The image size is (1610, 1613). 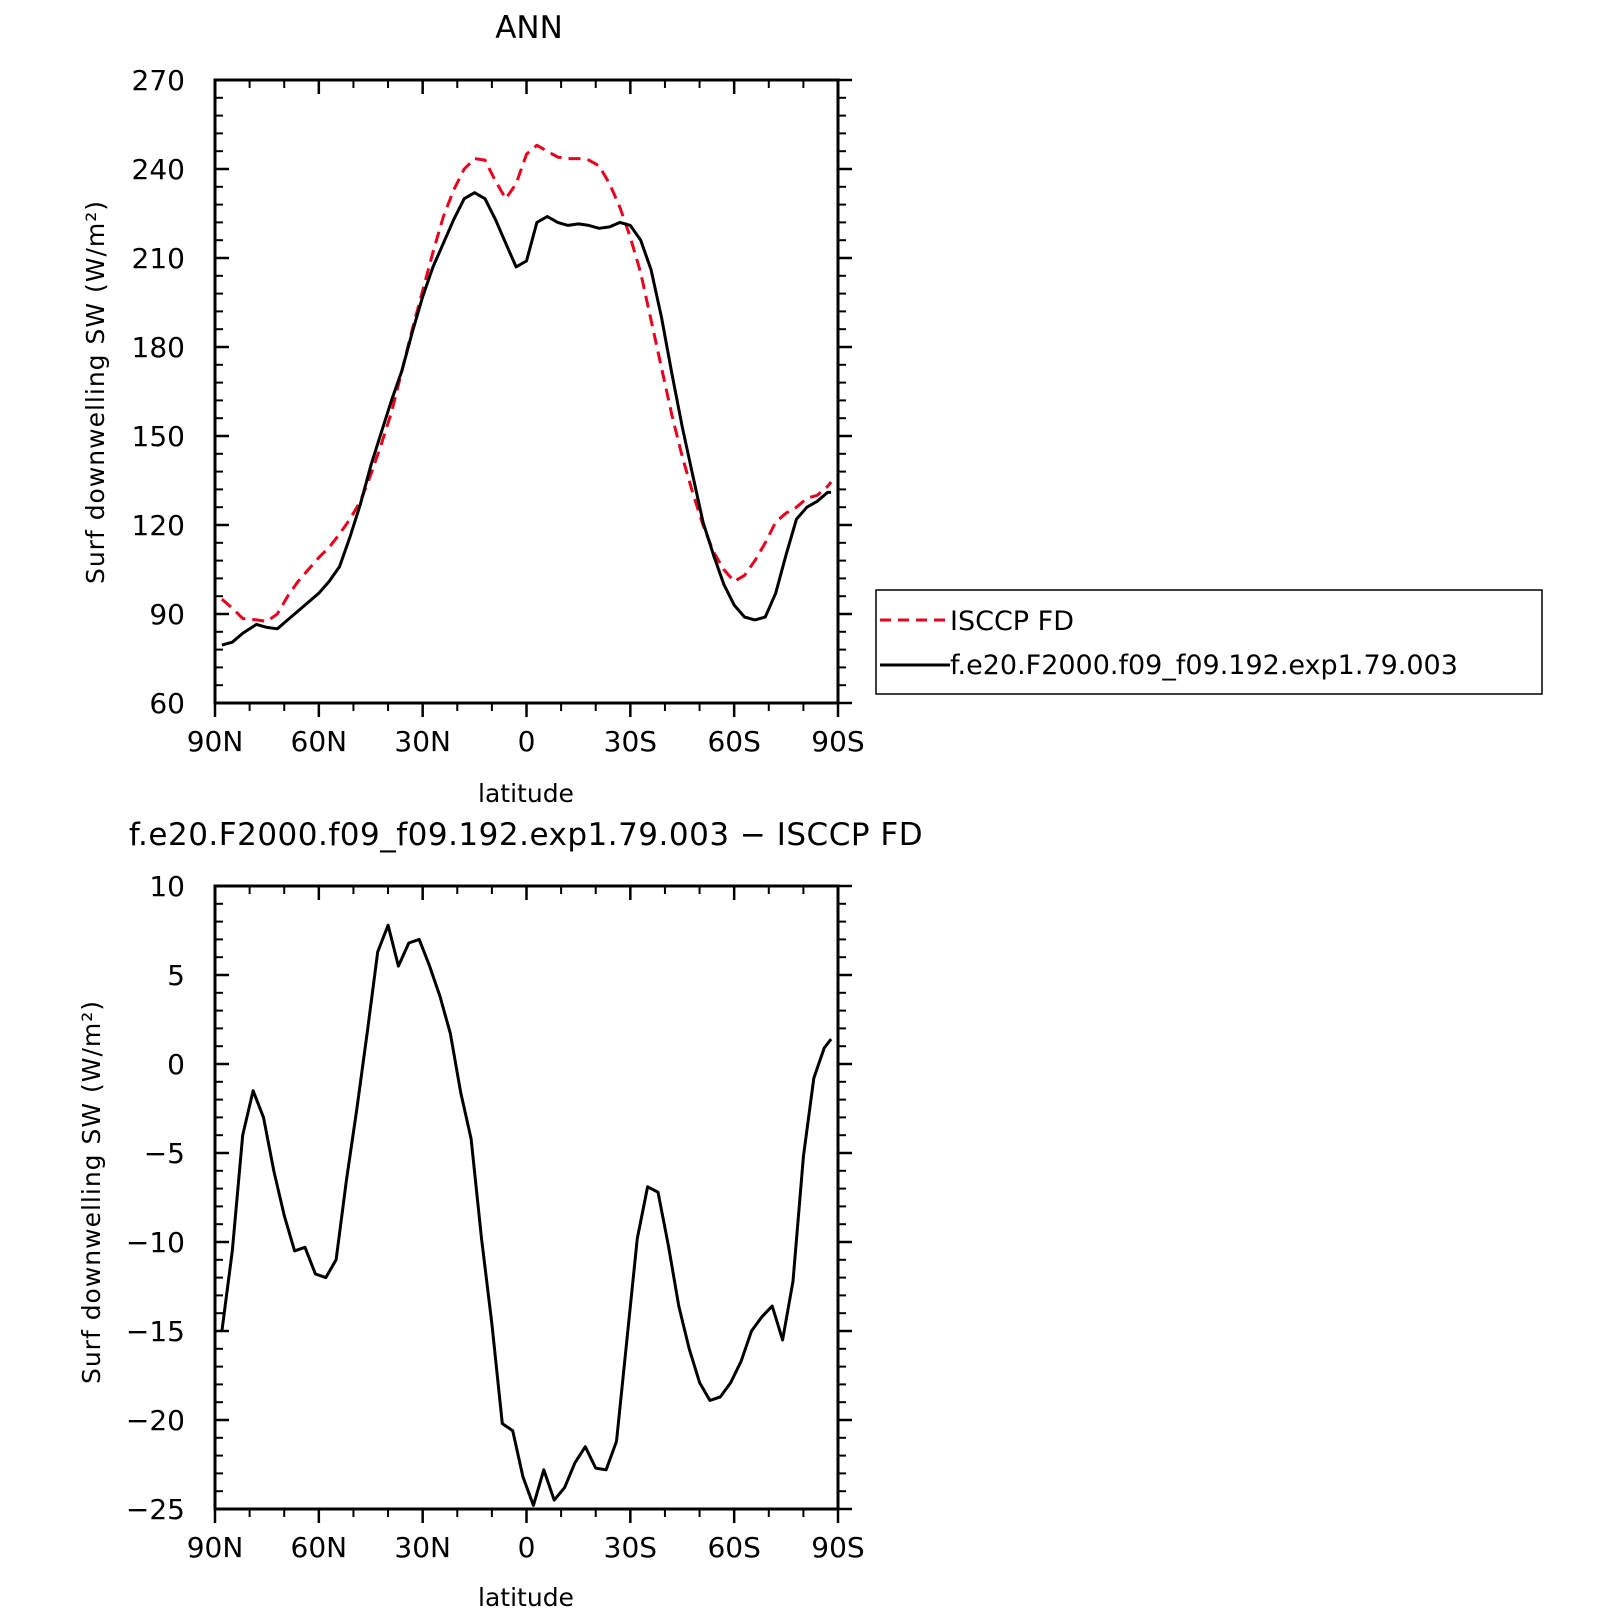 What do you see at coordinates (422, 741) in the screenshot?
I see `top-x-tick-label: 30N` at bounding box center [422, 741].